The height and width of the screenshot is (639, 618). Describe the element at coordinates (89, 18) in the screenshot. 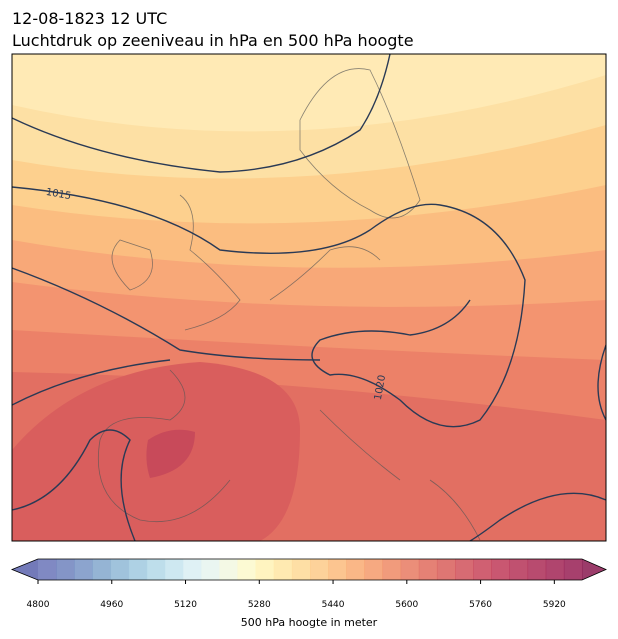

I see `title-line1: 12-08-1823 12 UTC` at that location.